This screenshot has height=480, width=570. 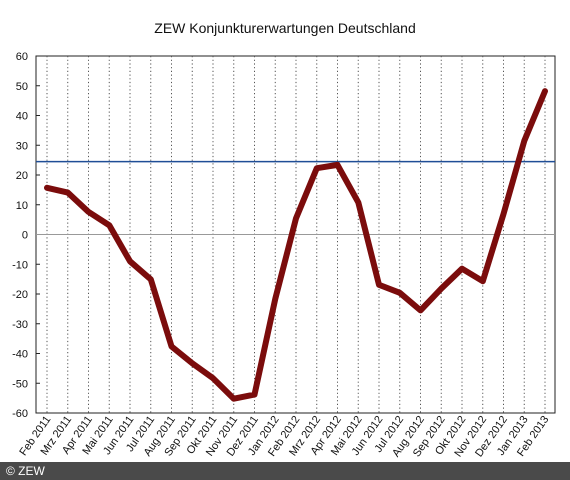 I want to click on footer-bar: © ZEW, so click(x=285, y=471).